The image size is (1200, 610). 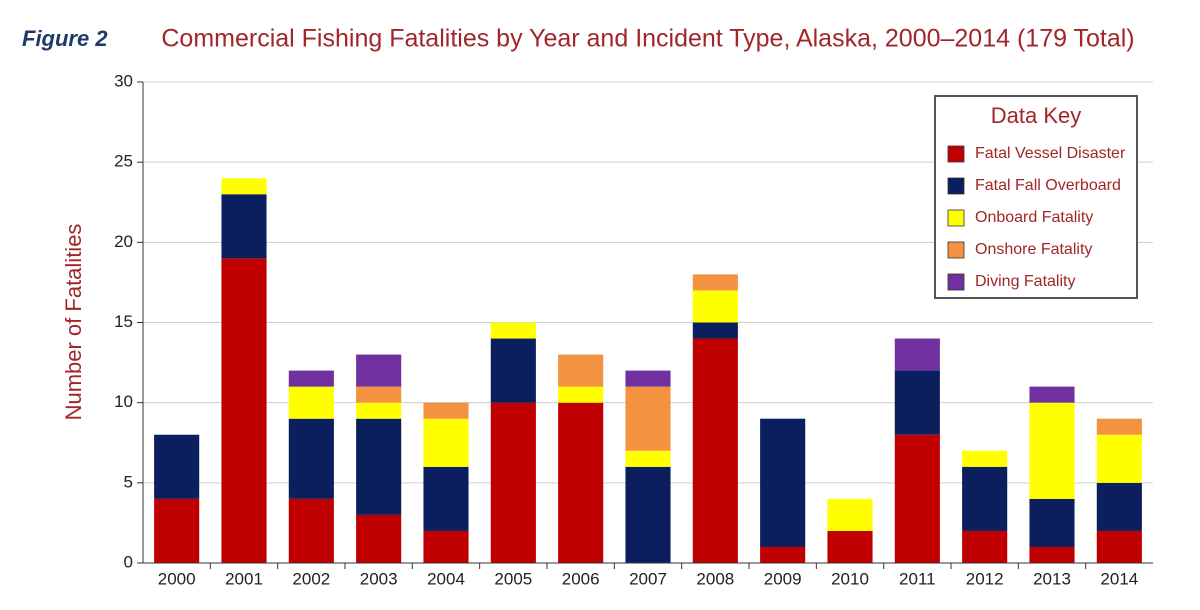 What do you see at coordinates (65, 38) in the screenshot?
I see `figure-label: Figure 2` at bounding box center [65, 38].